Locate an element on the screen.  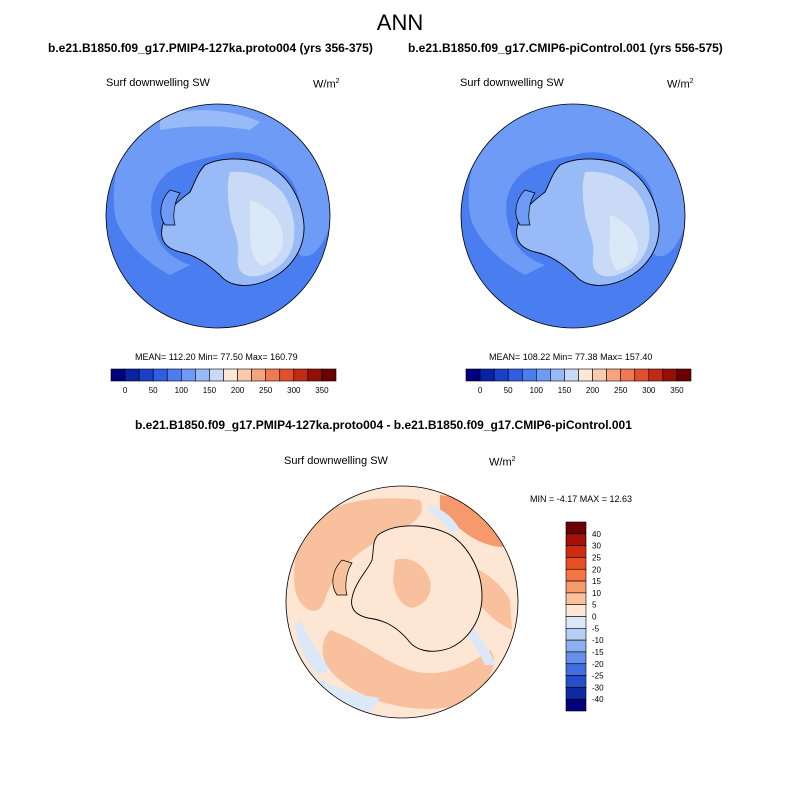
colorbar-tick-label: -25 is located at coordinates (598, 676).